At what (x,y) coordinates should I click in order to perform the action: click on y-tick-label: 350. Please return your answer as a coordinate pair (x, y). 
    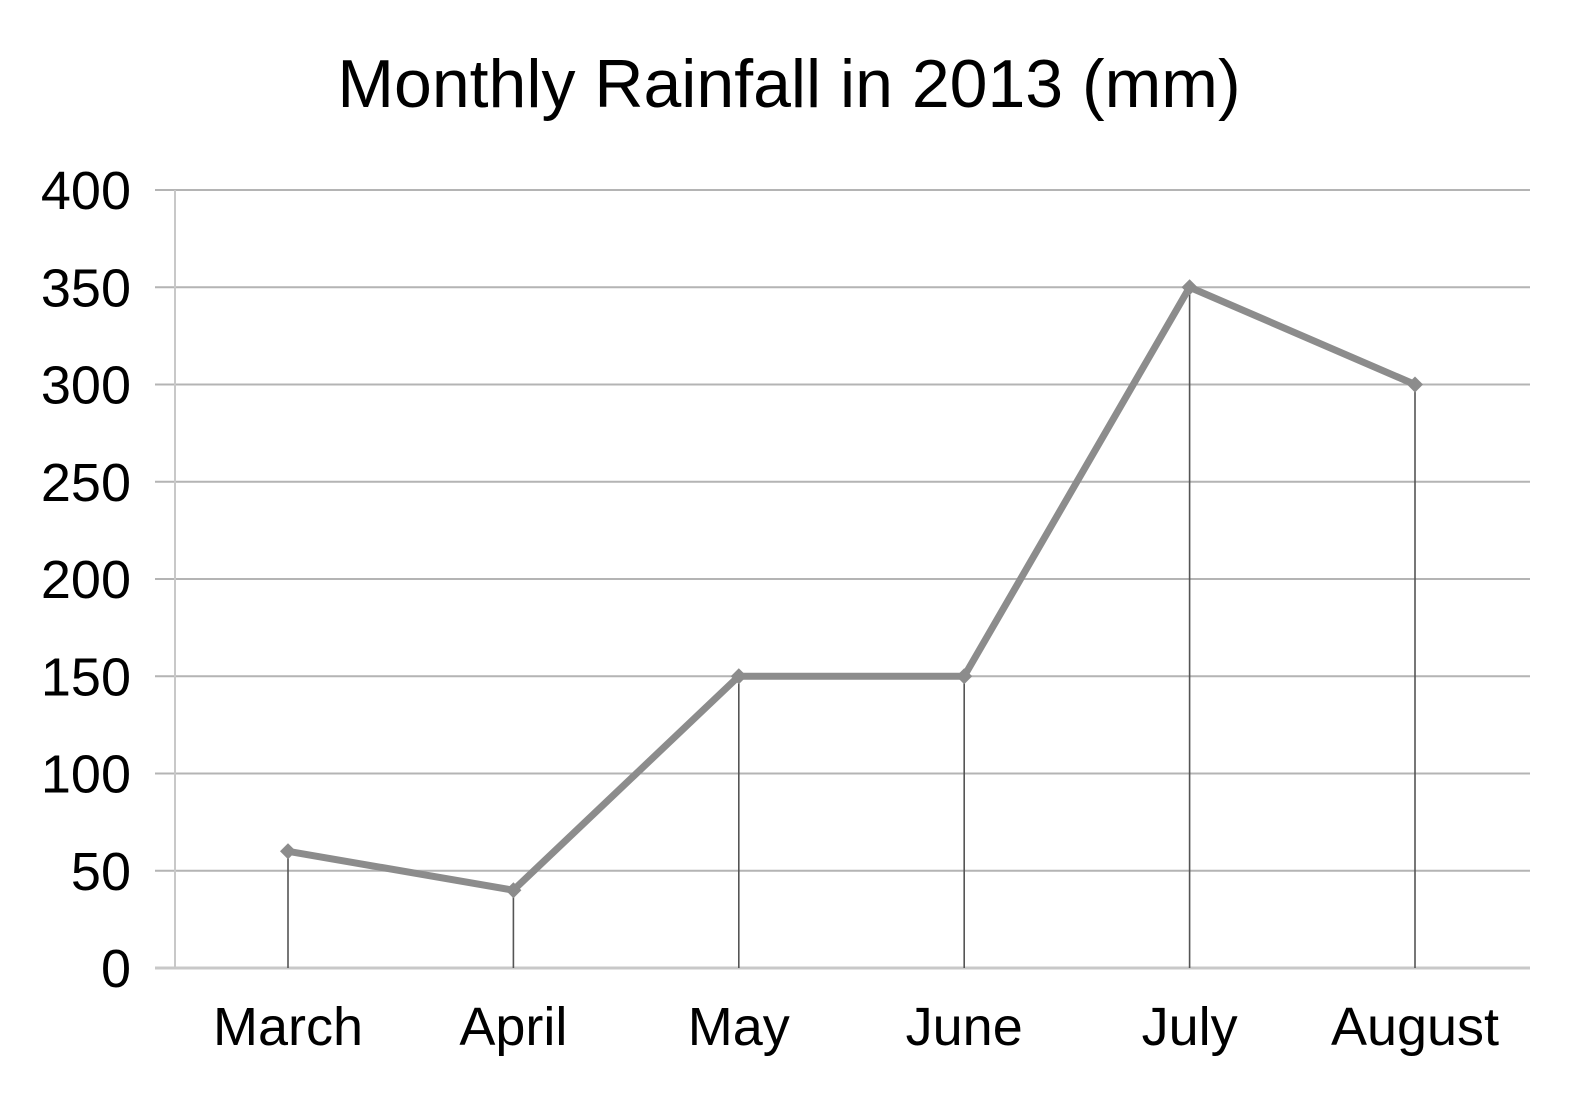
    Looking at the image, I should click on (86, 288).